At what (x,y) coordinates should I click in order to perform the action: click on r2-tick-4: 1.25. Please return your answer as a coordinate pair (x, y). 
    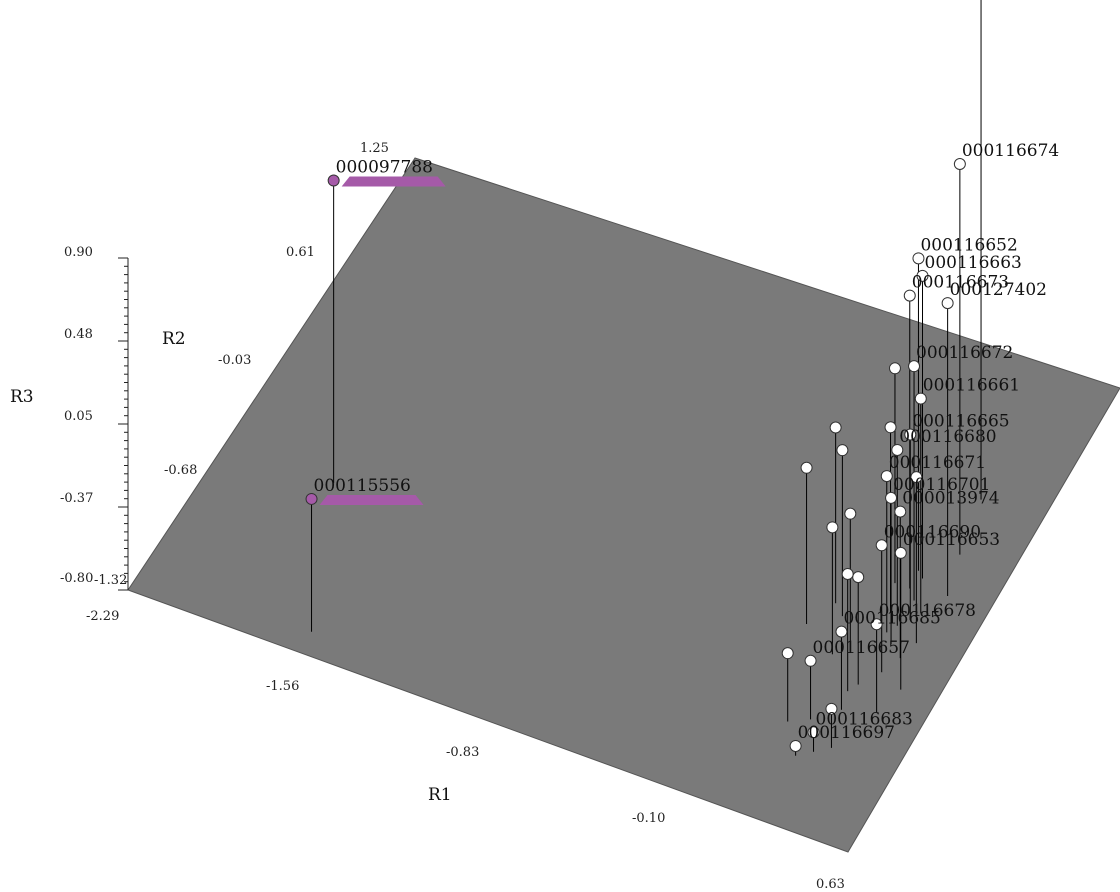
    Looking at the image, I should click on (374, 148).